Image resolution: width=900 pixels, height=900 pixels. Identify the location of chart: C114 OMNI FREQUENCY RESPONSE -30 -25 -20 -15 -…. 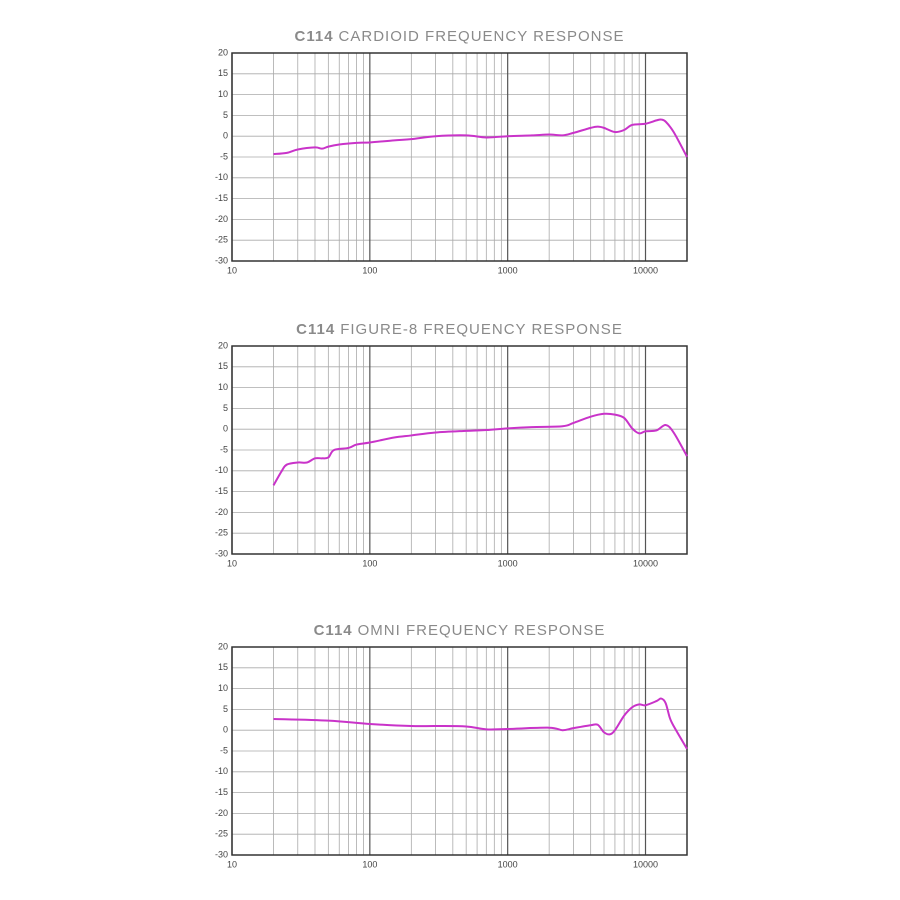
(451, 745).